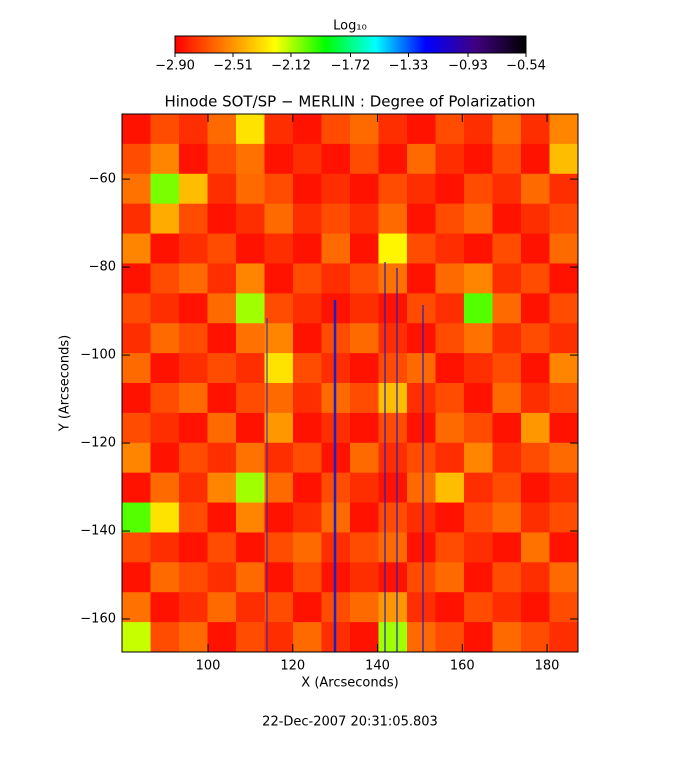  Describe the element at coordinates (292, 666) in the screenshot. I see `x-tick-label: 120` at that location.